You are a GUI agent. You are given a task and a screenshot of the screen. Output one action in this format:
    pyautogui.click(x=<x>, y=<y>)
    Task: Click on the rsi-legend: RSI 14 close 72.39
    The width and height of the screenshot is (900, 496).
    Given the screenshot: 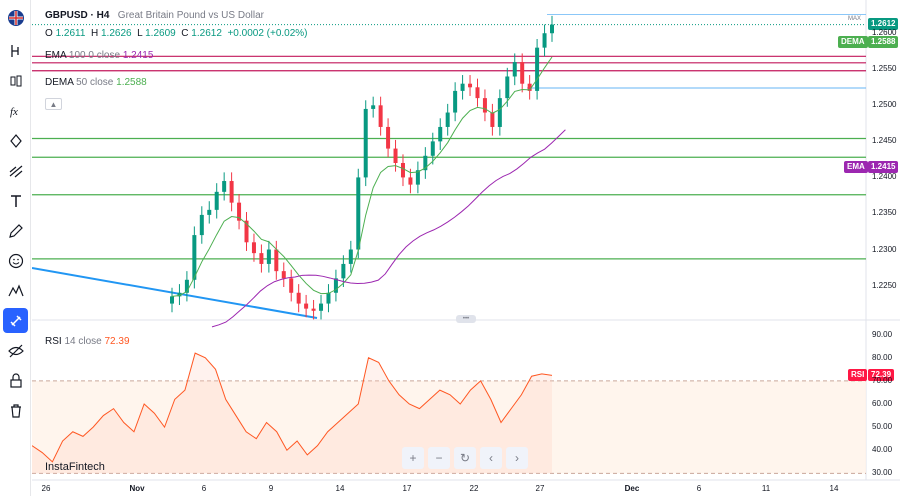 What is the action you would take?
    pyautogui.click(x=87, y=341)
    